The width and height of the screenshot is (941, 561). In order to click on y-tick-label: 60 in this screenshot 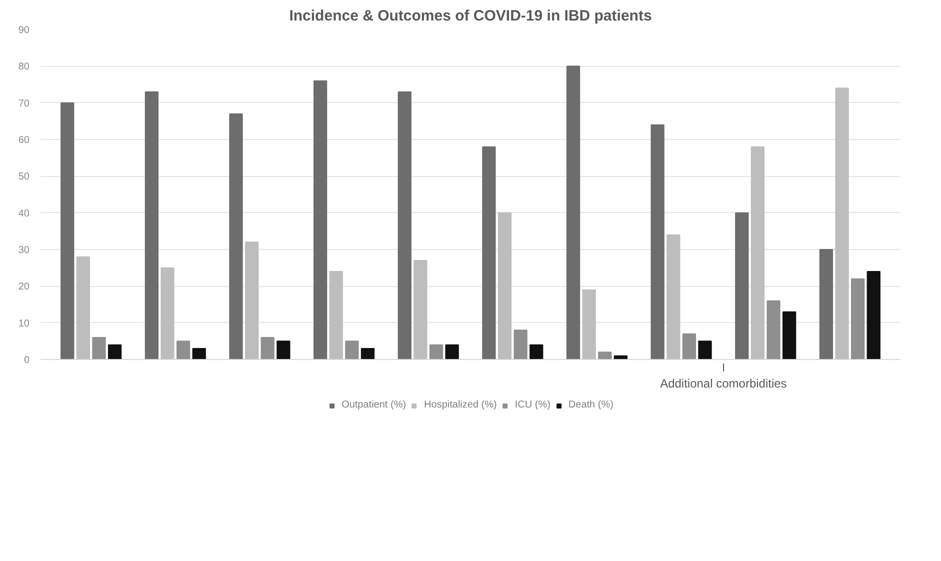, I will do `click(24, 140)`.